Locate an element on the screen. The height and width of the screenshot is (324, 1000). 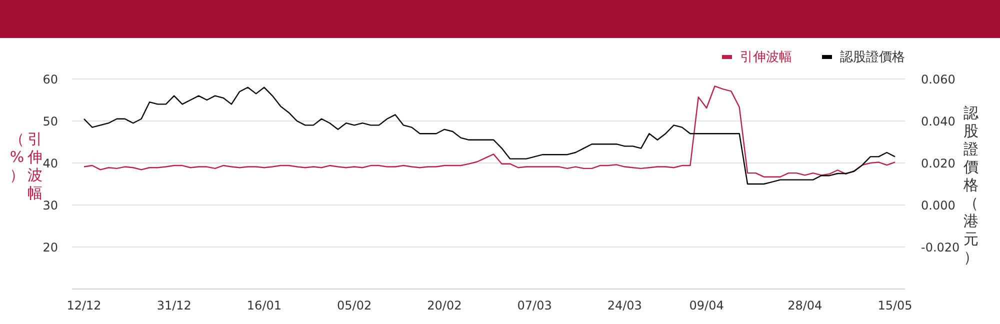
y-tick-label: 50 is located at coordinates (50, 121).